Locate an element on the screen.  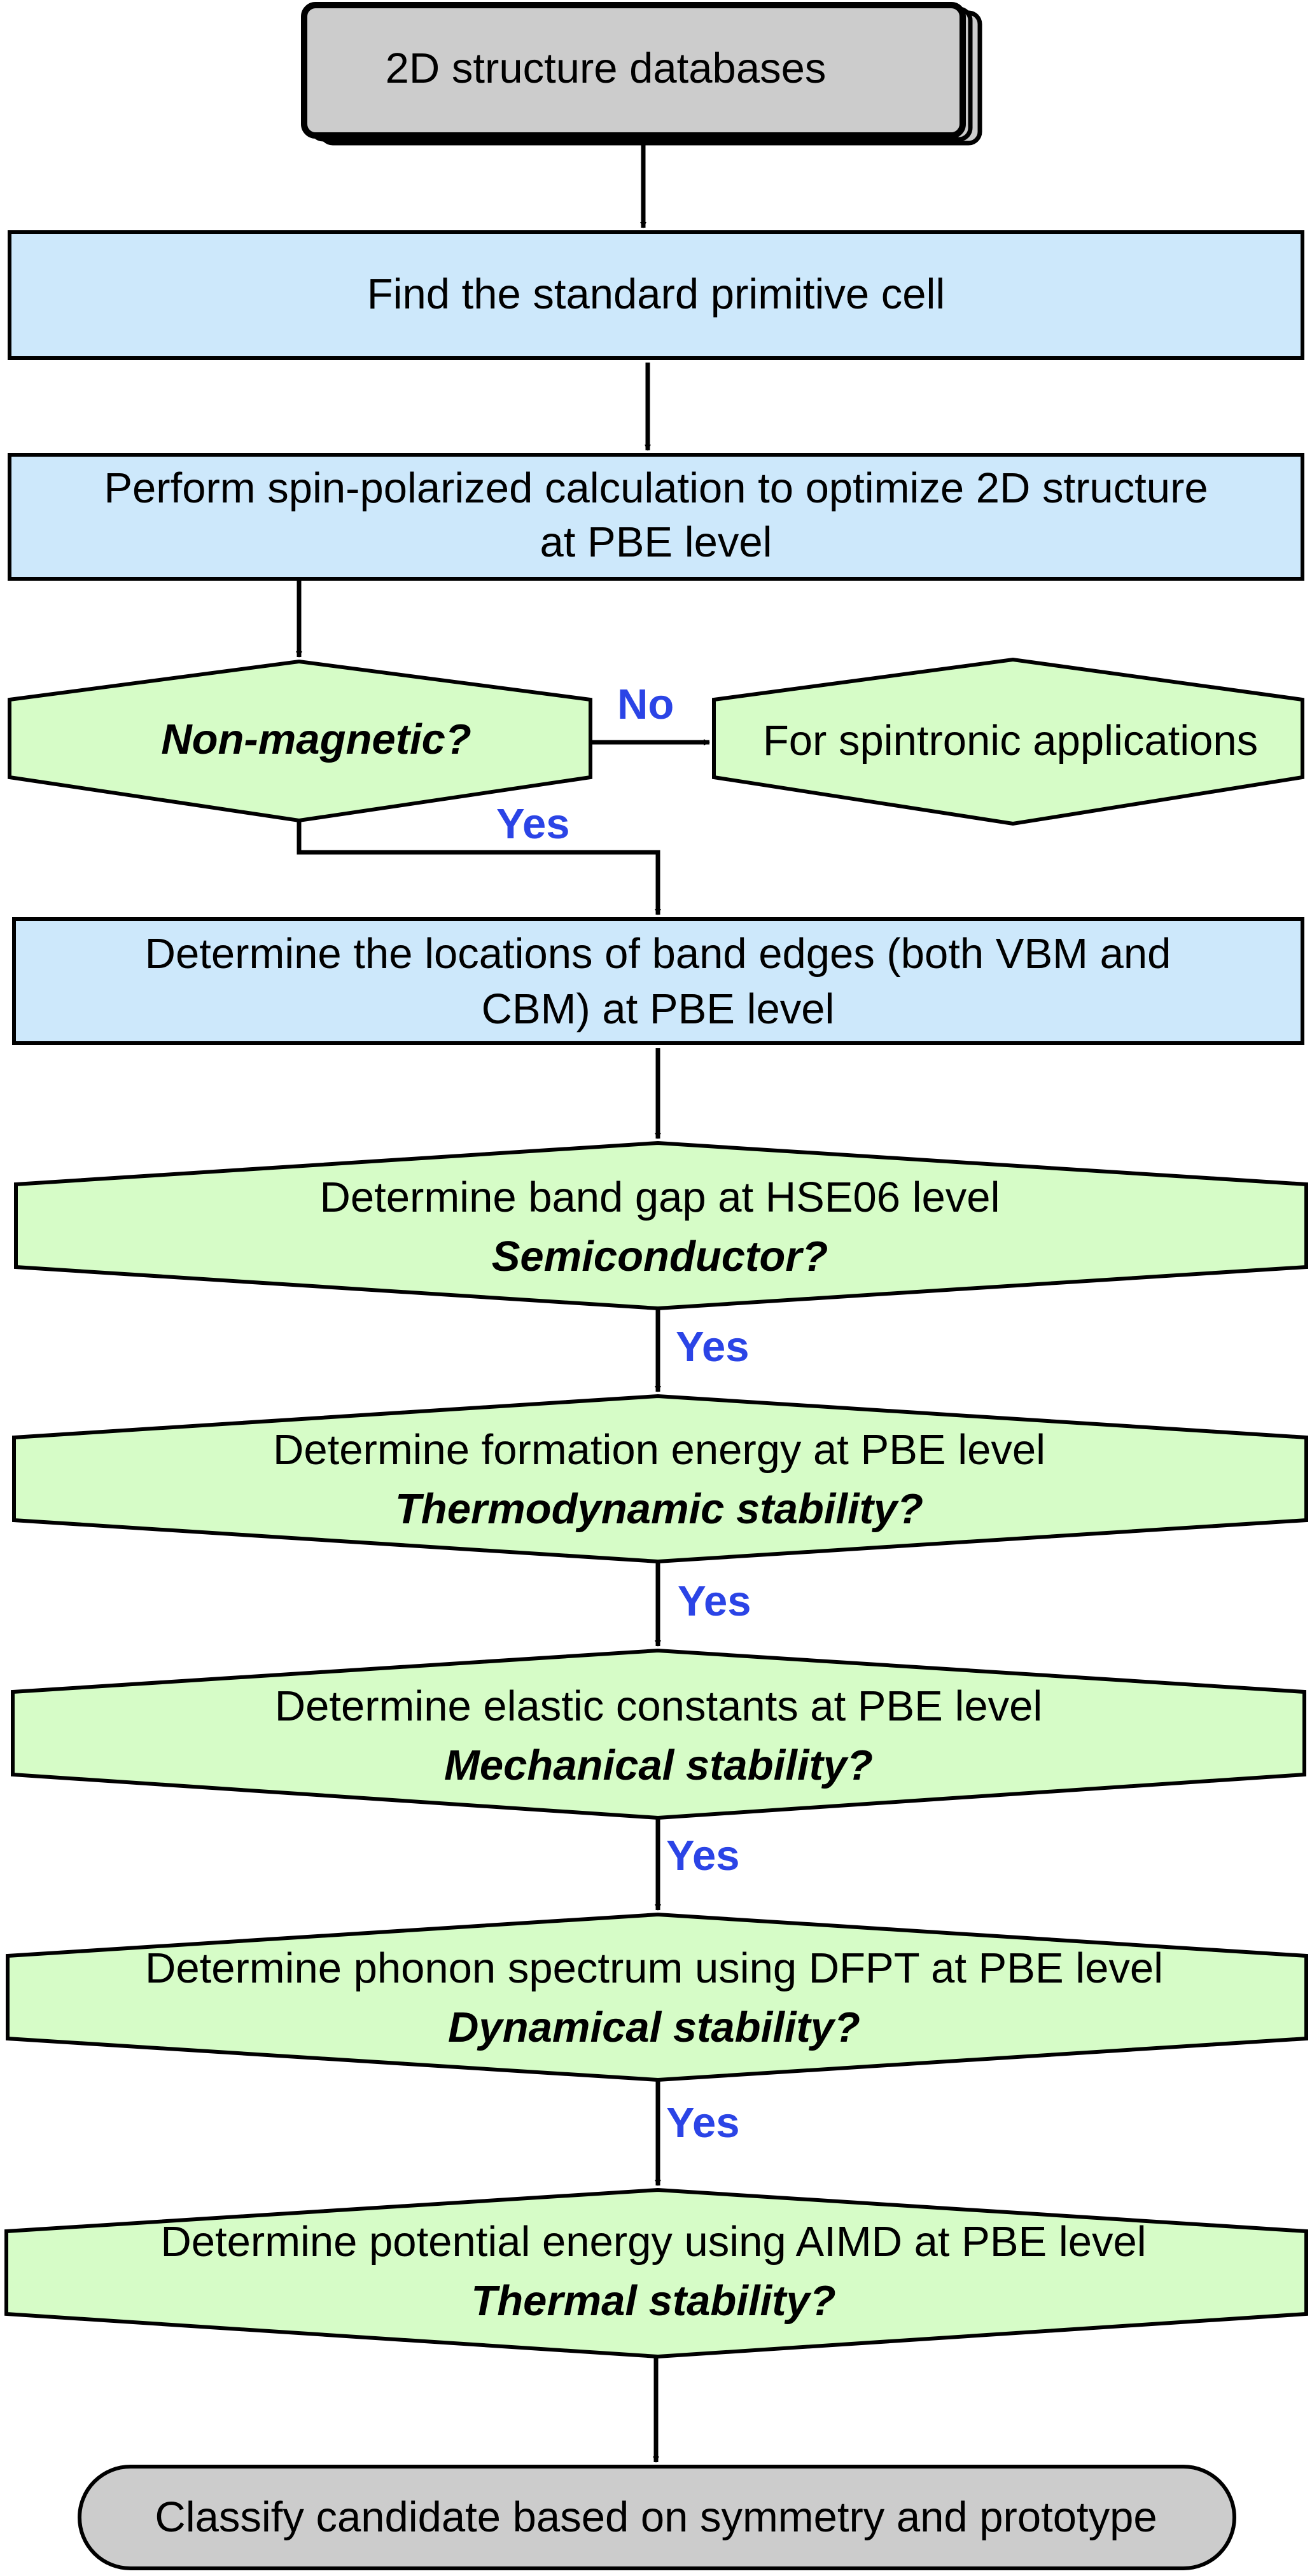
non-magnetic-question: Non-magnetic? is located at coordinates (316, 739).